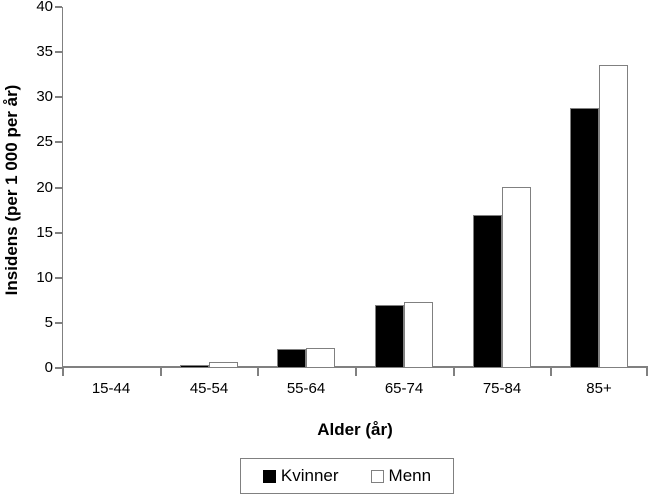 The width and height of the screenshot is (650, 498). I want to click on x-tick-label: 85+, so click(599, 388).